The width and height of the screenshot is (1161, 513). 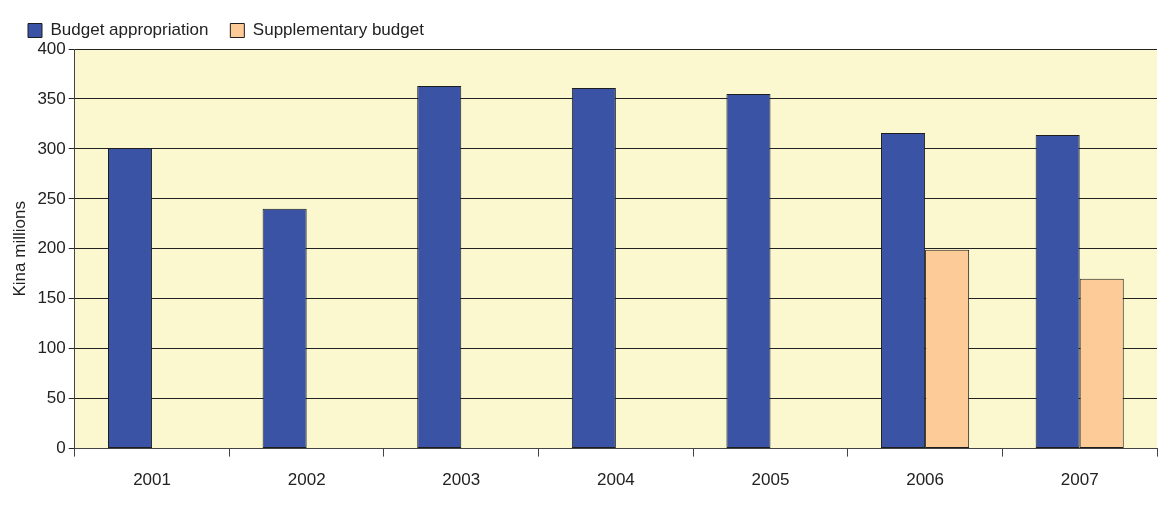 What do you see at coordinates (615, 480) in the screenshot?
I see `x-tick-label: 2004` at bounding box center [615, 480].